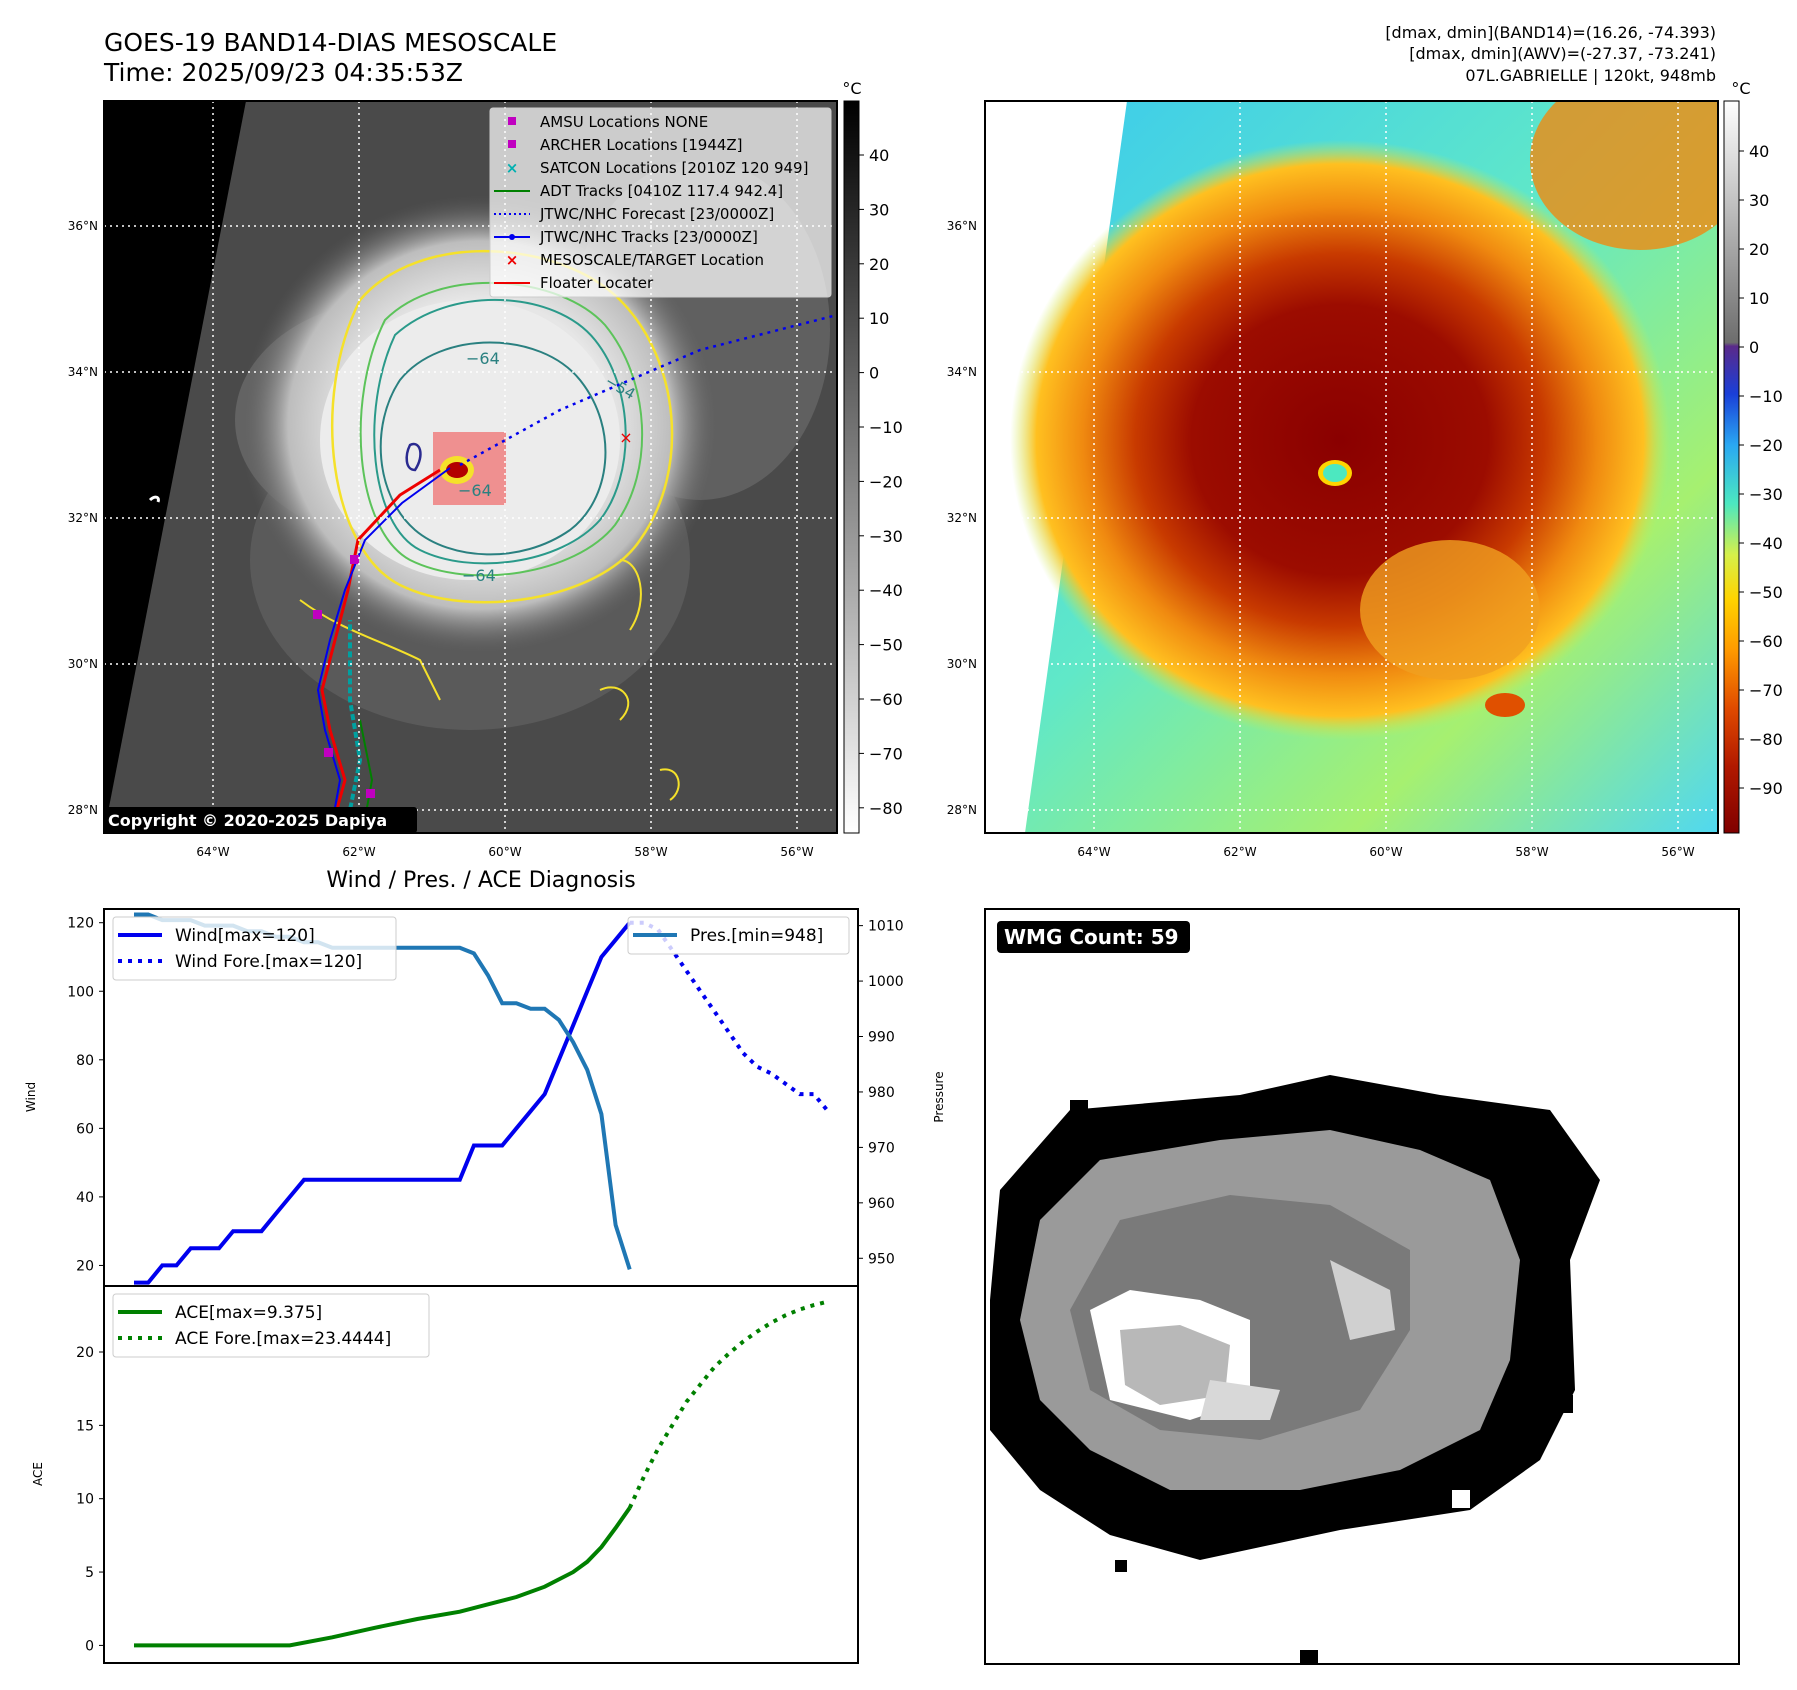 The height and width of the screenshot is (1690, 1797). I want to click on y2-tick-label: 980, so click(881, 1093).